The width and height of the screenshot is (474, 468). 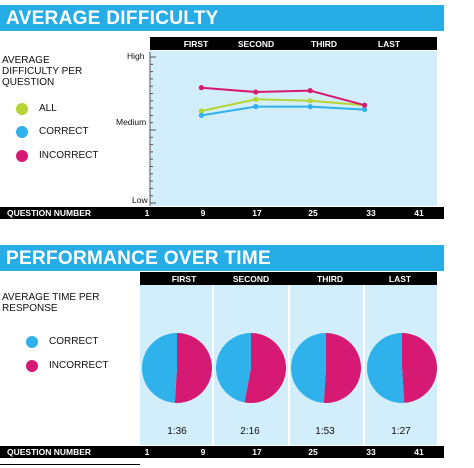 What do you see at coordinates (283, 96) in the screenshot?
I see `series-line-incorrect` at bounding box center [283, 96].